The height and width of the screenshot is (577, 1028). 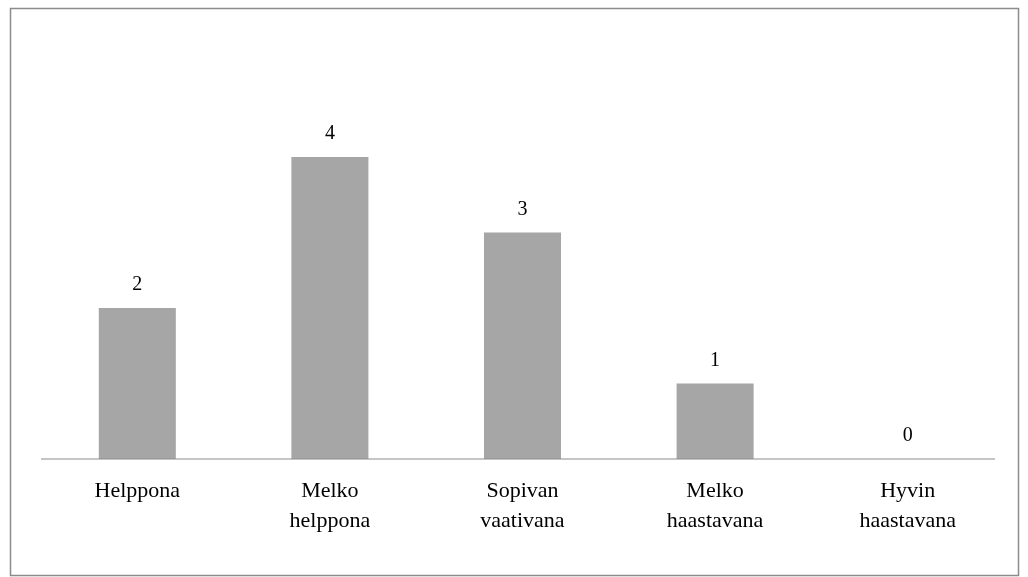 I want to click on data-label: 4, so click(x=329, y=132).